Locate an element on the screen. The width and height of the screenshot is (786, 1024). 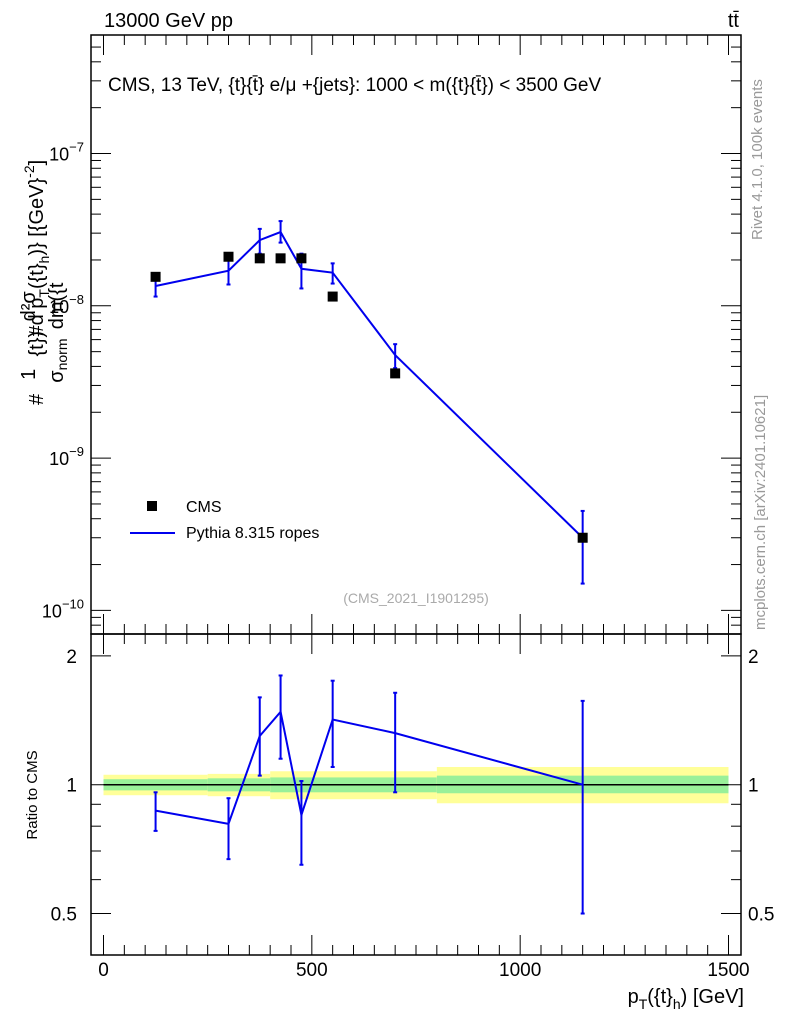
ratio-y-tick-label-right: 0.5 is located at coordinates (761, 915).